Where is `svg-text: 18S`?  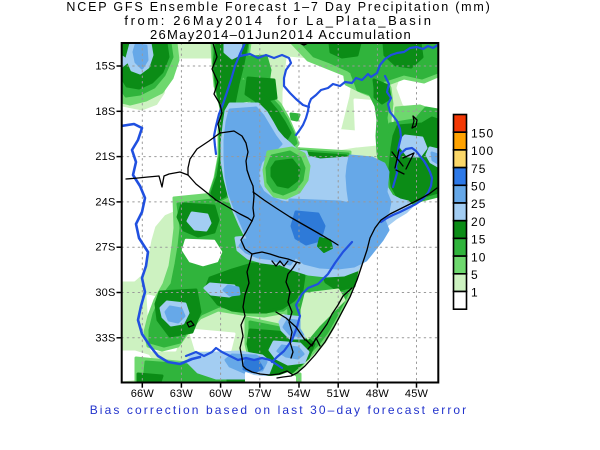
svg-text: 18S is located at coordinates (105, 112).